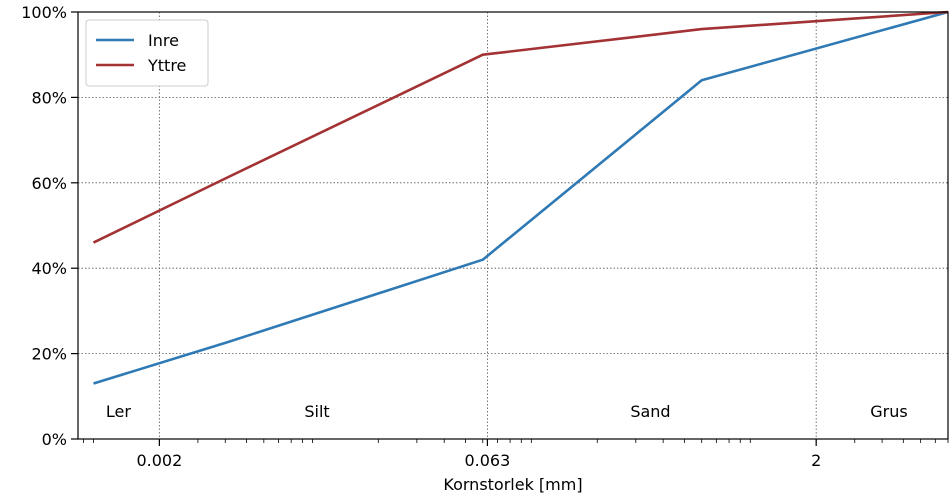 Image resolution: width=949 pixels, height=501 pixels. Describe the element at coordinates (650, 411) in the screenshot. I see `region-label-sand: Sand` at that location.